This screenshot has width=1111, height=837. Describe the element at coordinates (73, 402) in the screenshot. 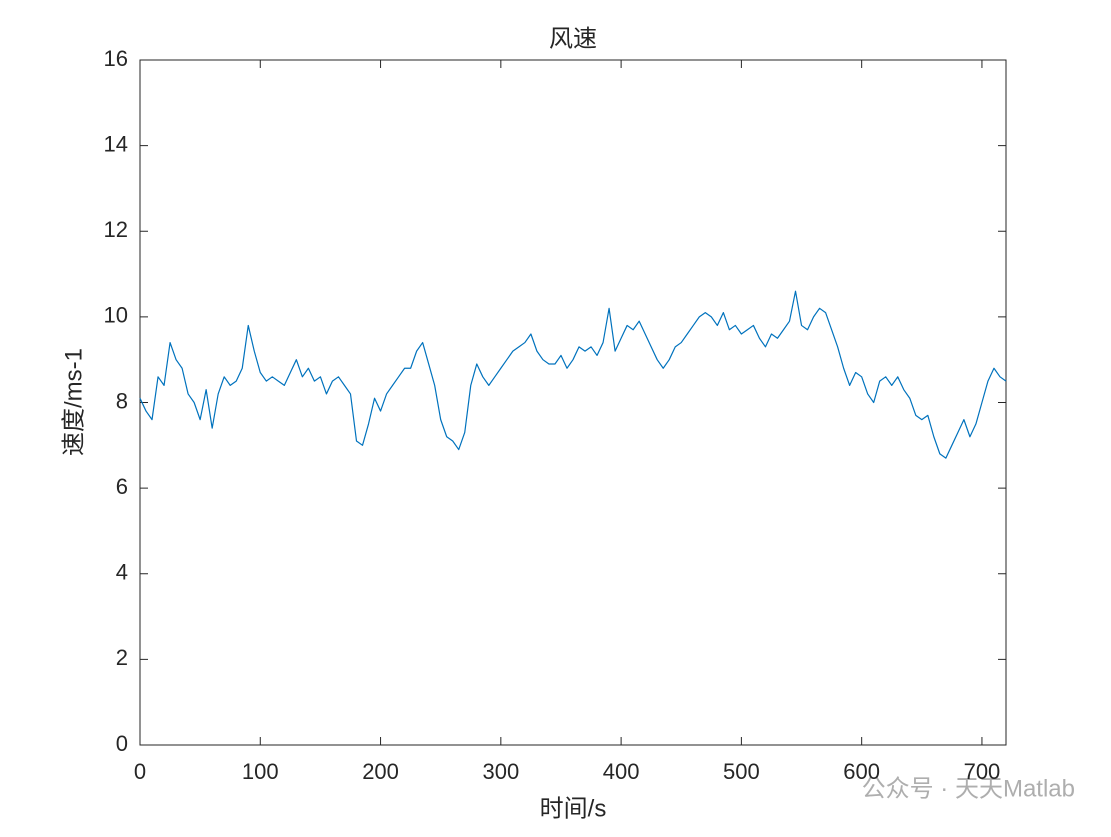

I see `y-axis-label: 速度/ms-1` at that location.